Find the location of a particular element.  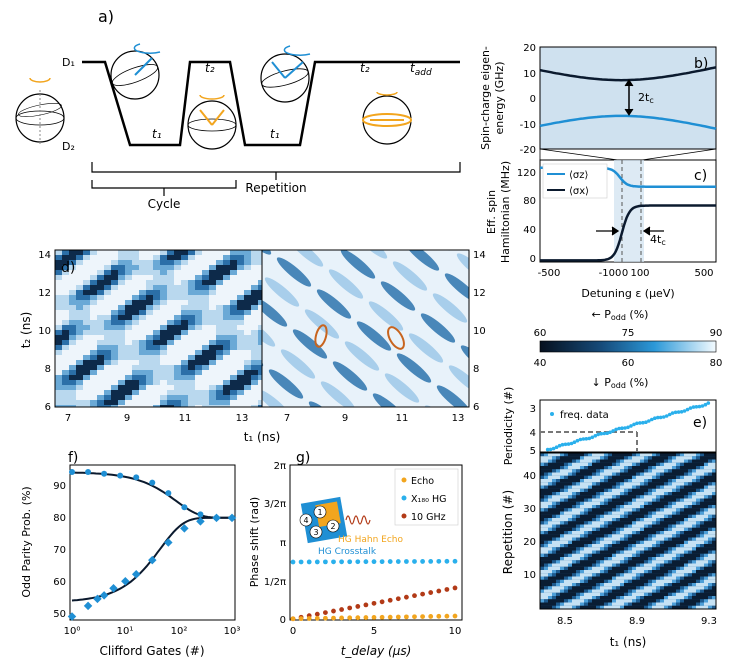

g-legend-10ghz: 10 GHz is located at coordinates (428, 517).